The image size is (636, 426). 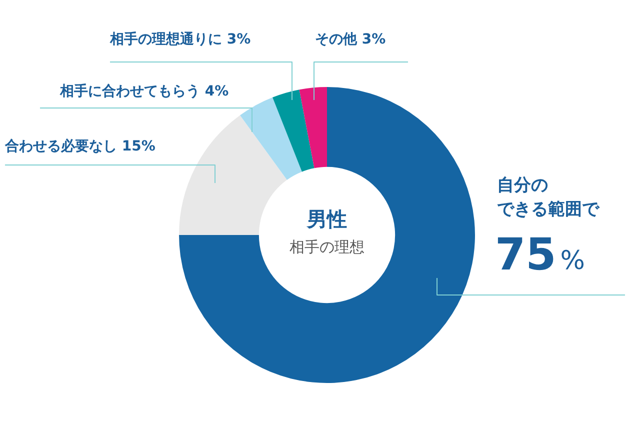 I want to click on text: 相手の理想, so click(x=327, y=247).